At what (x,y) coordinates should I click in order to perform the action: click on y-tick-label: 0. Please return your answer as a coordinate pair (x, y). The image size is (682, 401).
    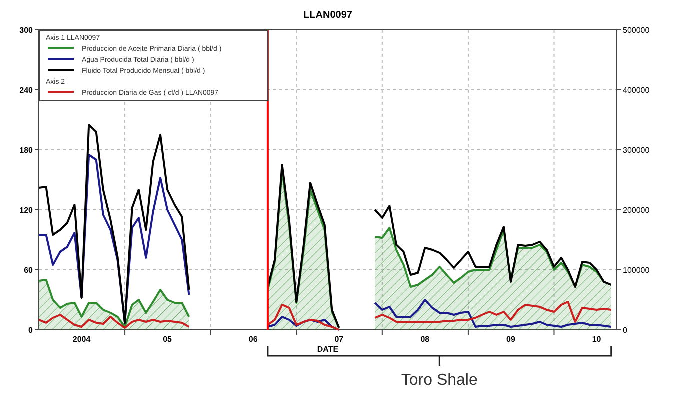
    Looking at the image, I should click on (31, 330).